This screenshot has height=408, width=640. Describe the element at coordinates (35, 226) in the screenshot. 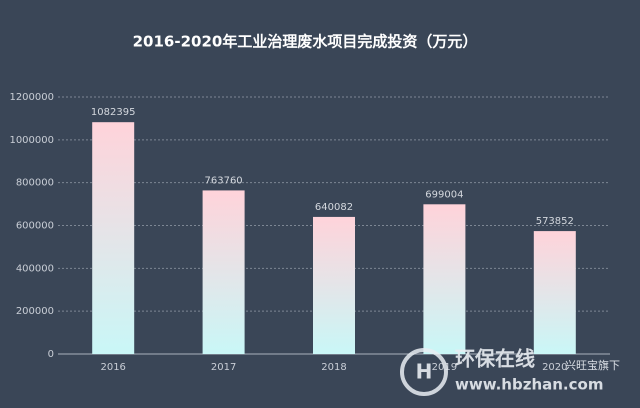

I see `y-tick-label: 600000` at that location.